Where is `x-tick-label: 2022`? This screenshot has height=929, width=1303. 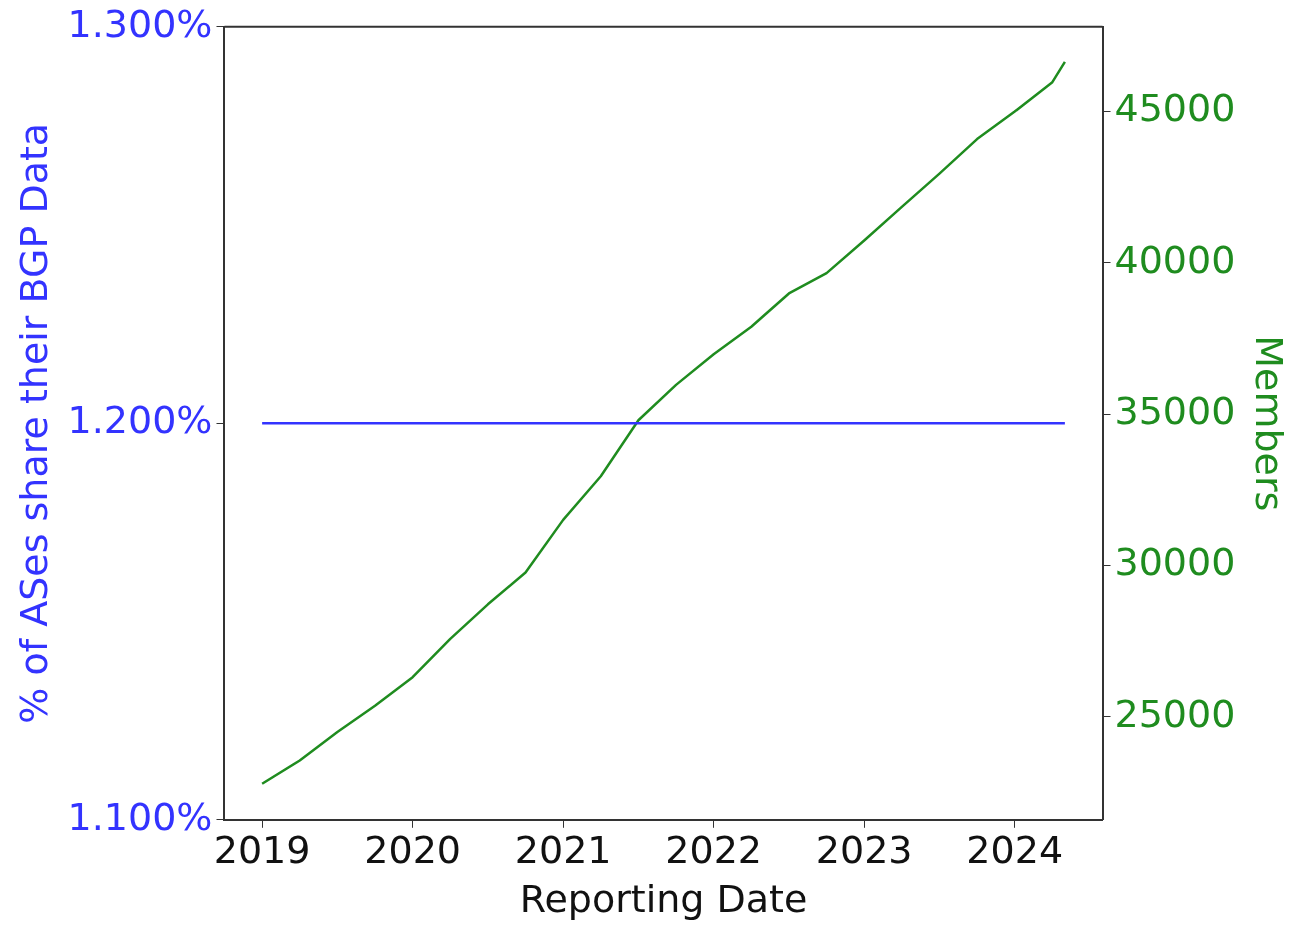
x-tick-label: 2022 is located at coordinates (714, 850).